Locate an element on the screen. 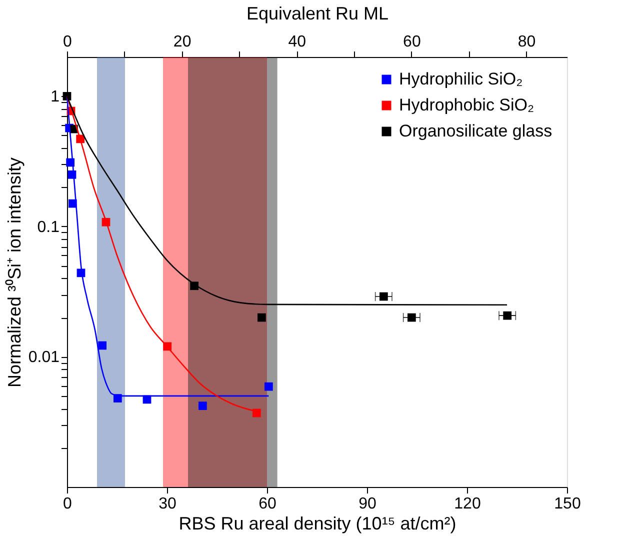  x2-tick-label: 20 is located at coordinates (182, 42).